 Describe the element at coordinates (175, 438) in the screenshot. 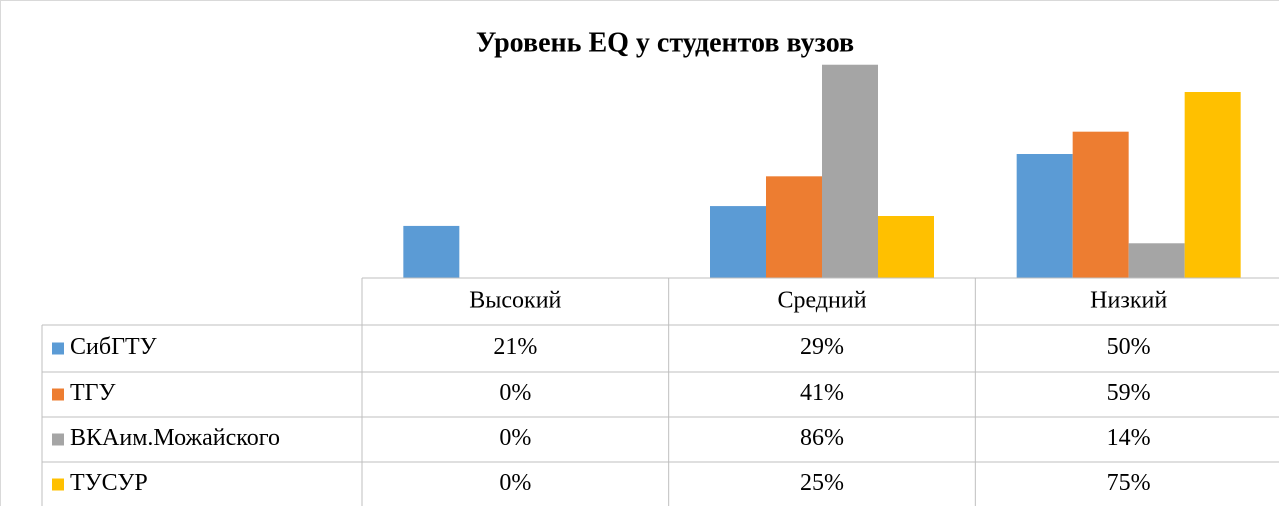

I see `legend-label: ВКАим.Можайского` at that location.